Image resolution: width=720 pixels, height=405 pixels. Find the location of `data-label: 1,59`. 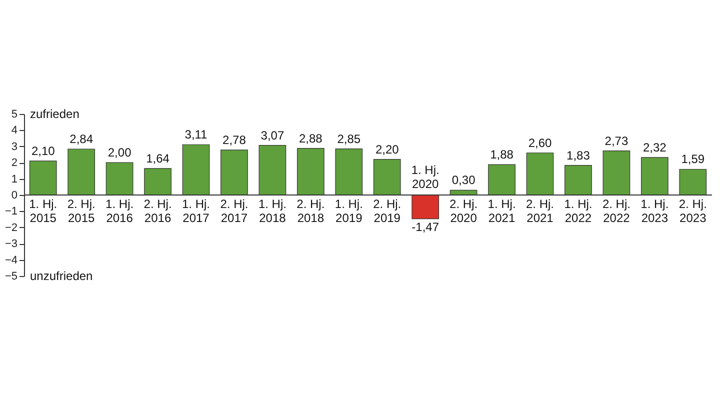

data-label: 1,59 is located at coordinates (693, 159).